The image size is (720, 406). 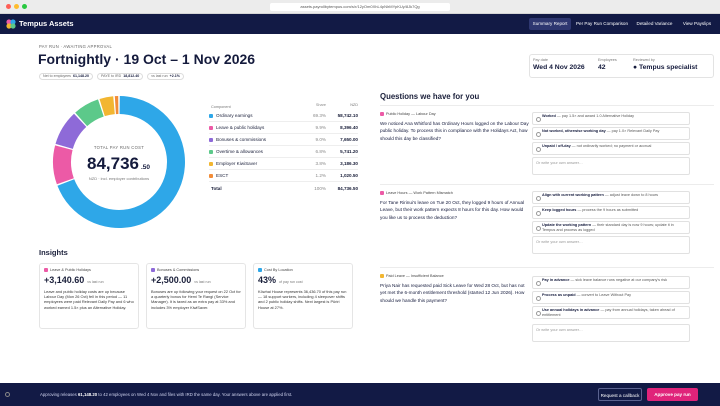 I want to click on insight-tag: Leave & Public Holidays, so click(x=89, y=270).